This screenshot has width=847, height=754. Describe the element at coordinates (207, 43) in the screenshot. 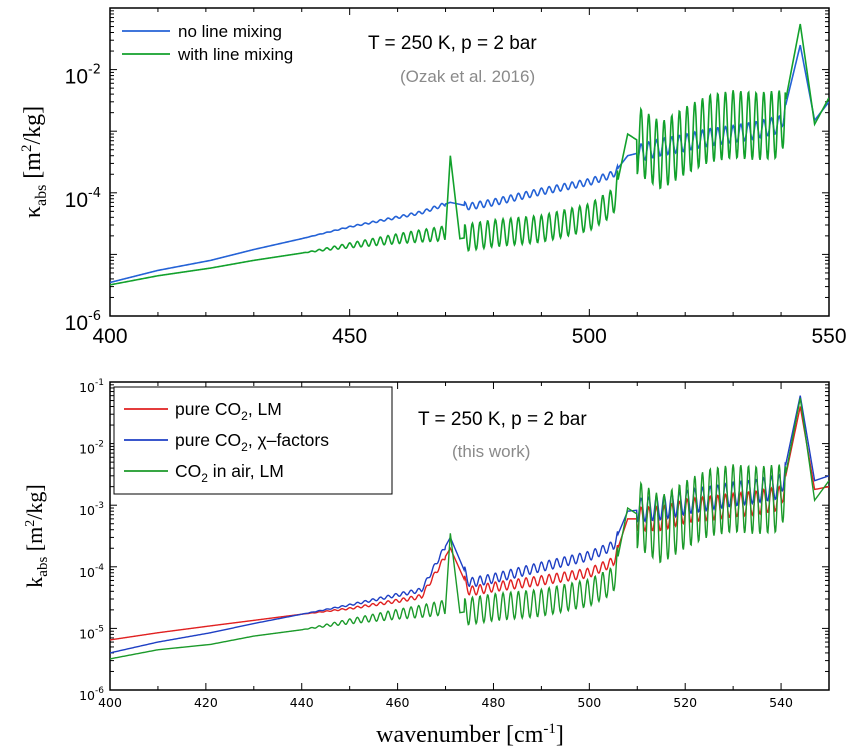

I see `top-legend: no line mixing with line mixing` at that location.